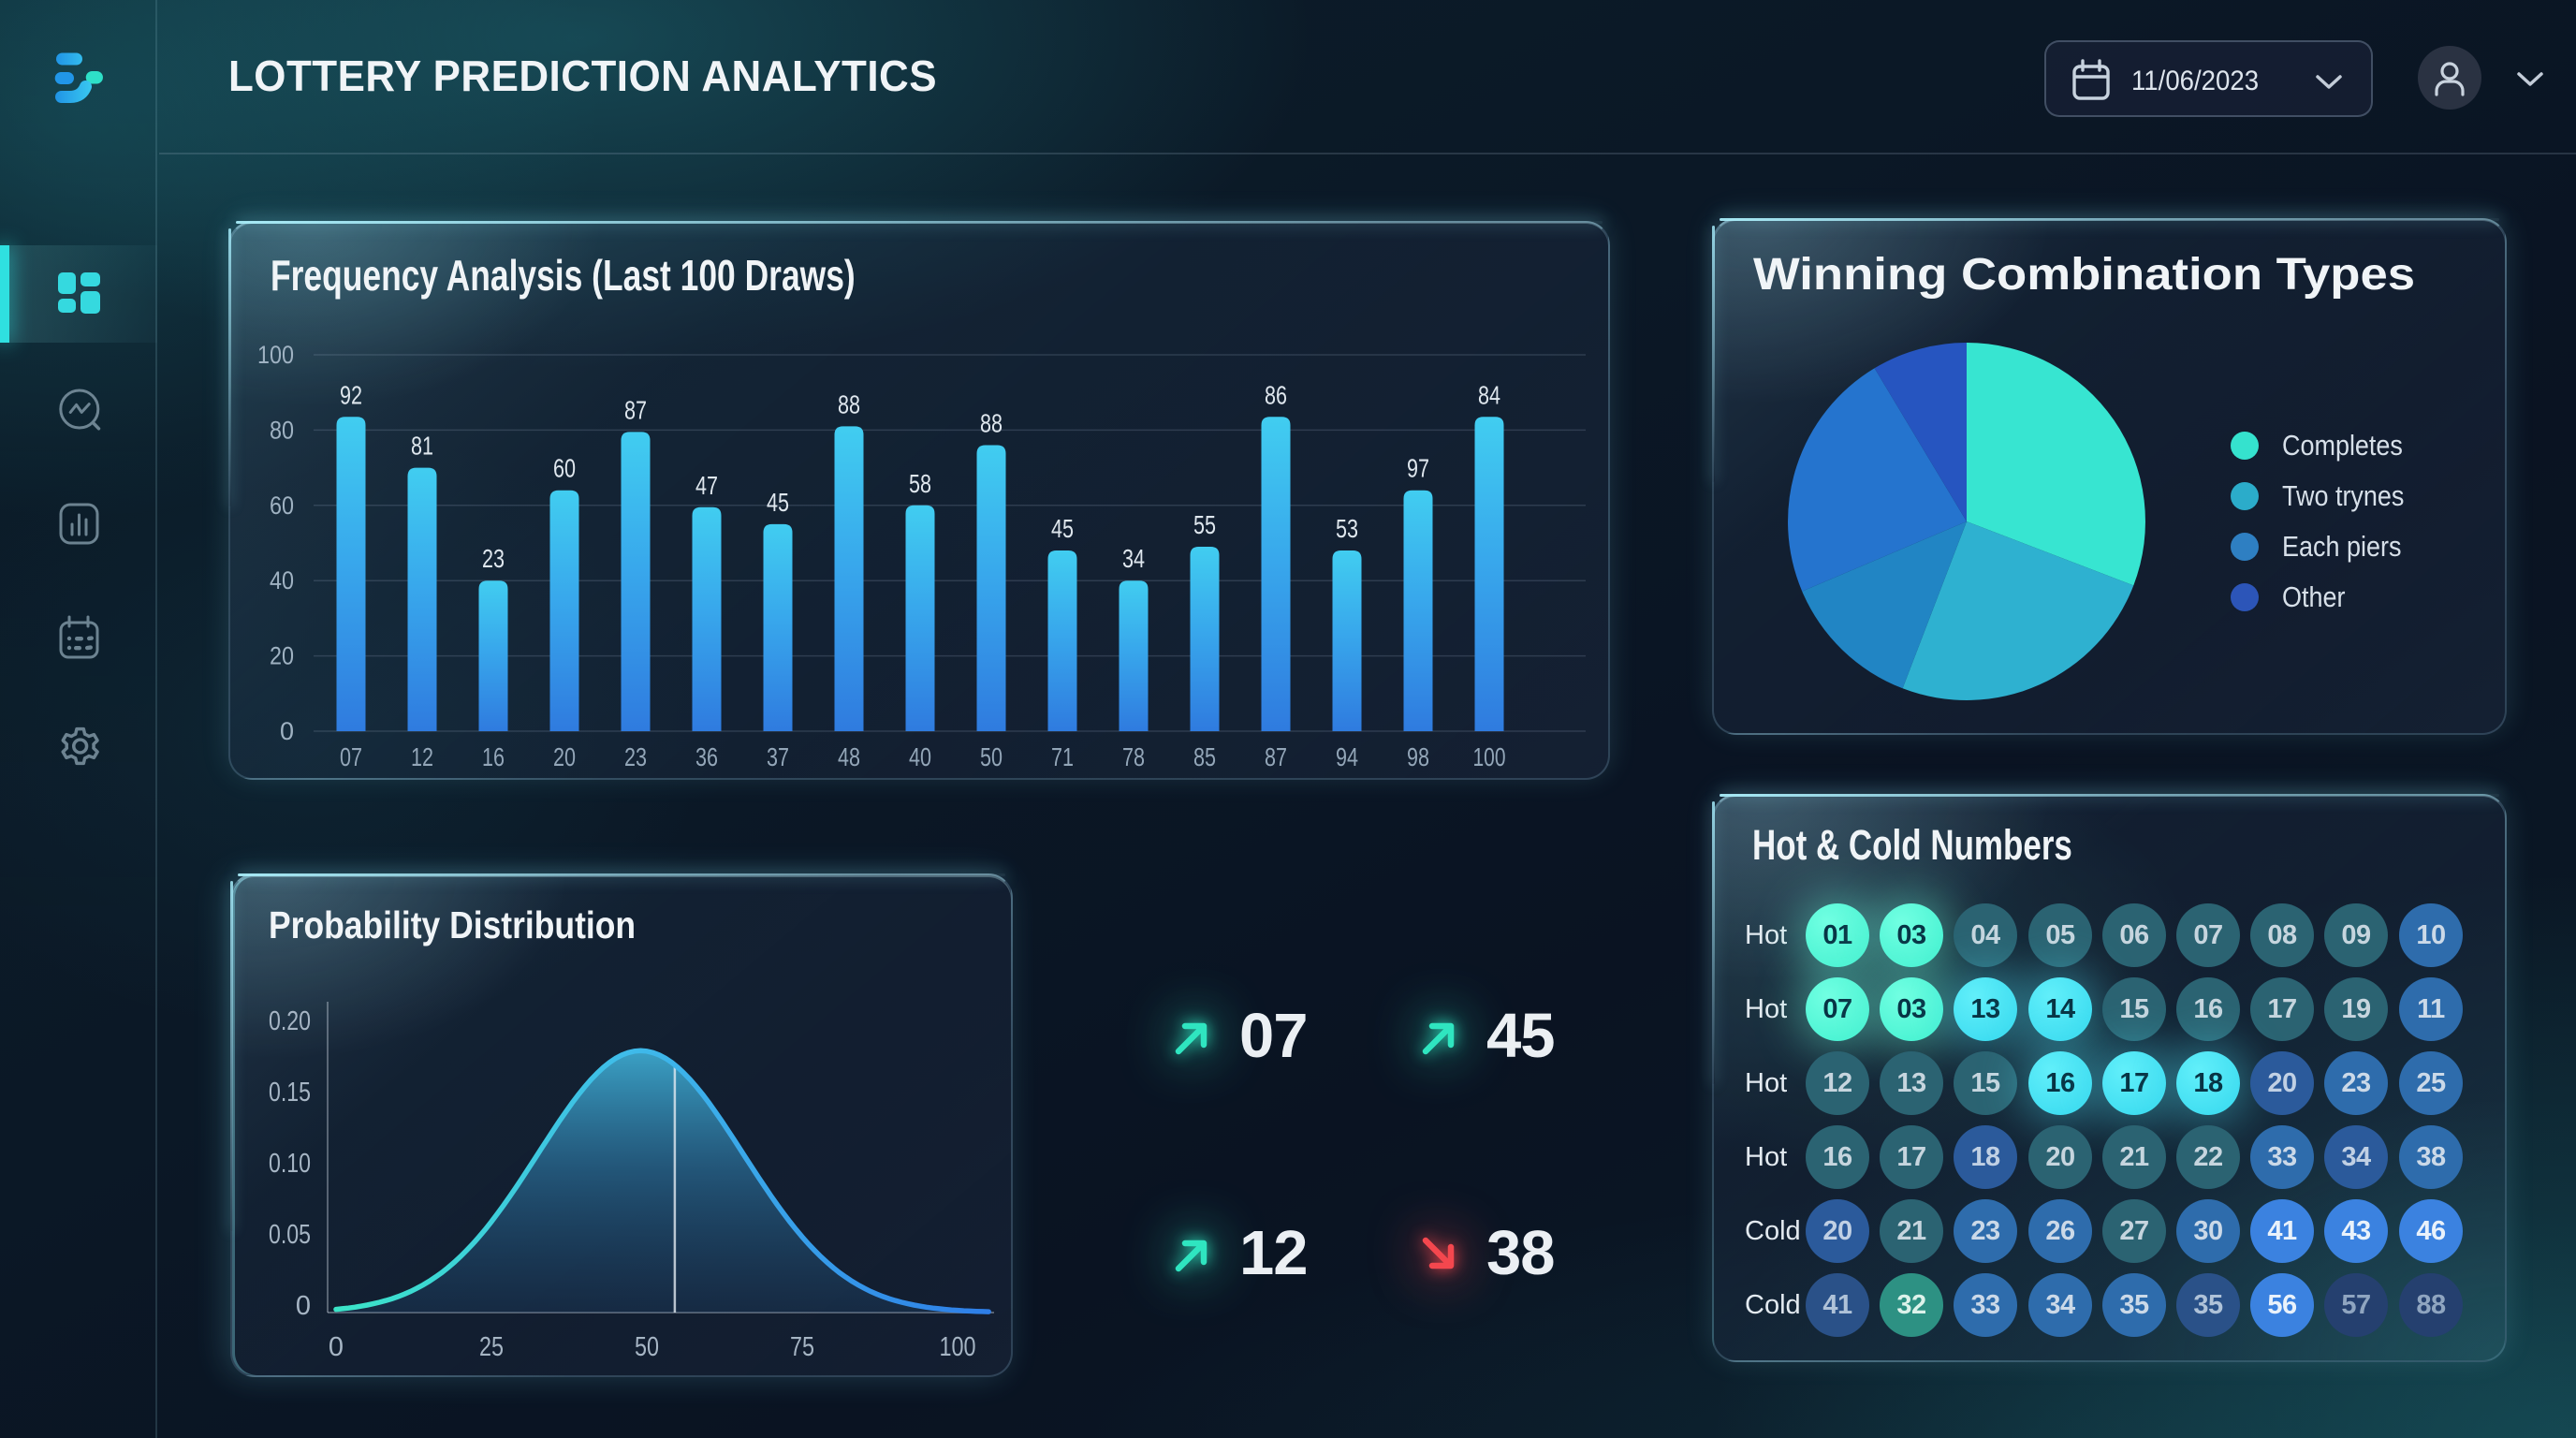  I want to click on svg-text: 71, so click(1062, 756).